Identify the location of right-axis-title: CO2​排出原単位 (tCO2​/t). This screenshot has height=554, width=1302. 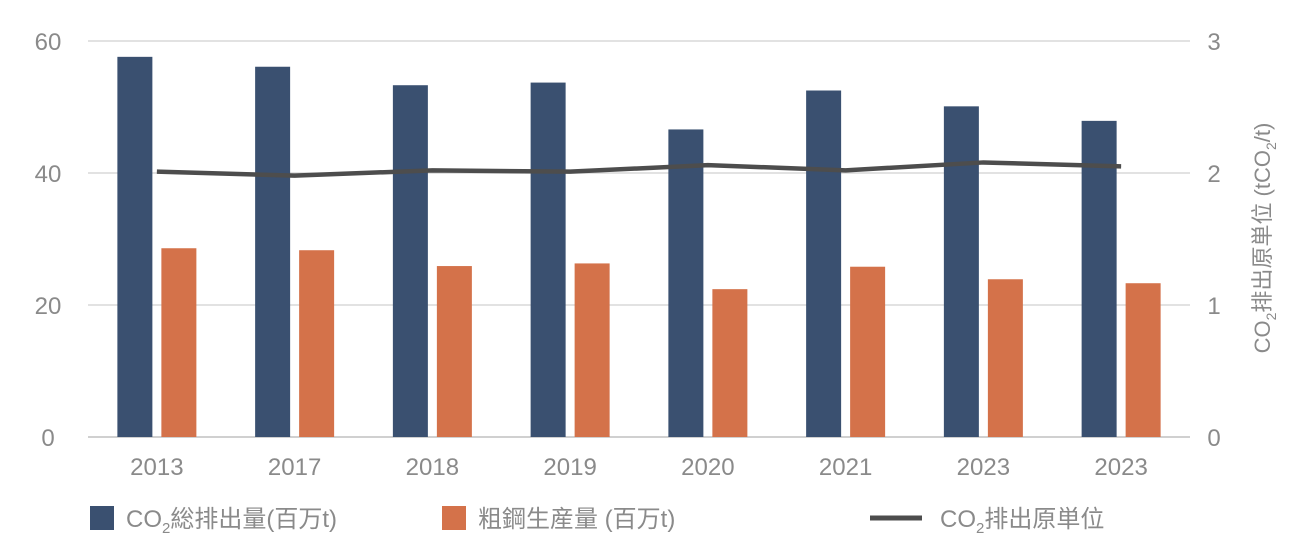
(1264, 238).